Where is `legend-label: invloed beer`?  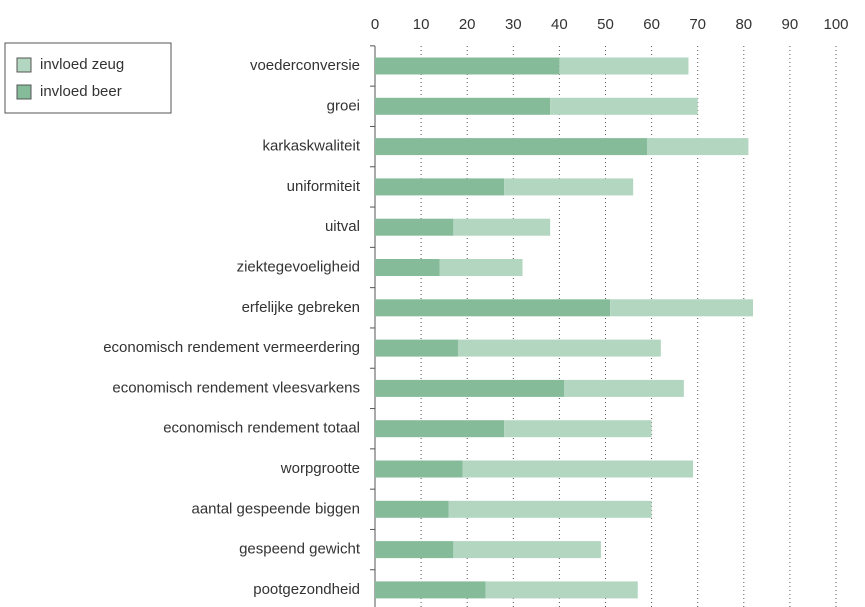 legend-label: invloed beer is located at coordinates (81, 91).